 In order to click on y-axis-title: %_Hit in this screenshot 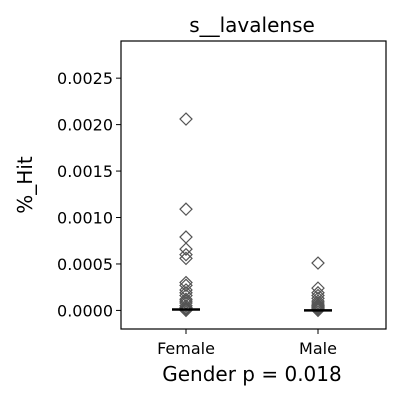, I will do `click(25, 185)`.